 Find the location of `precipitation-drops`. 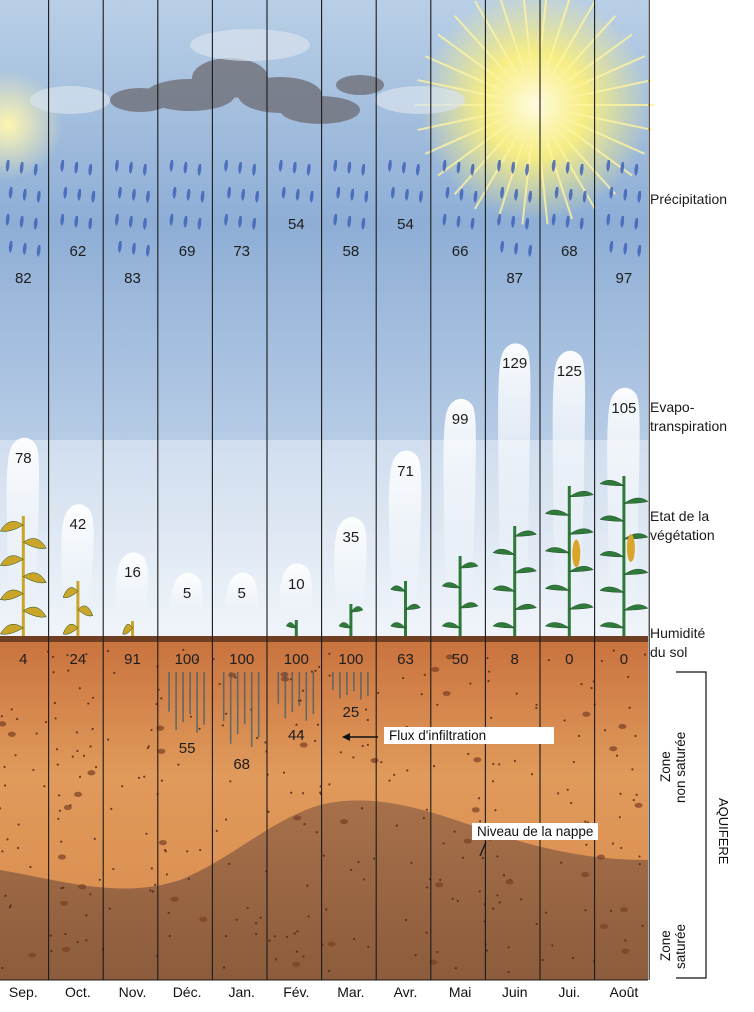

precipitation-drops is located at coordinates (323, 208).